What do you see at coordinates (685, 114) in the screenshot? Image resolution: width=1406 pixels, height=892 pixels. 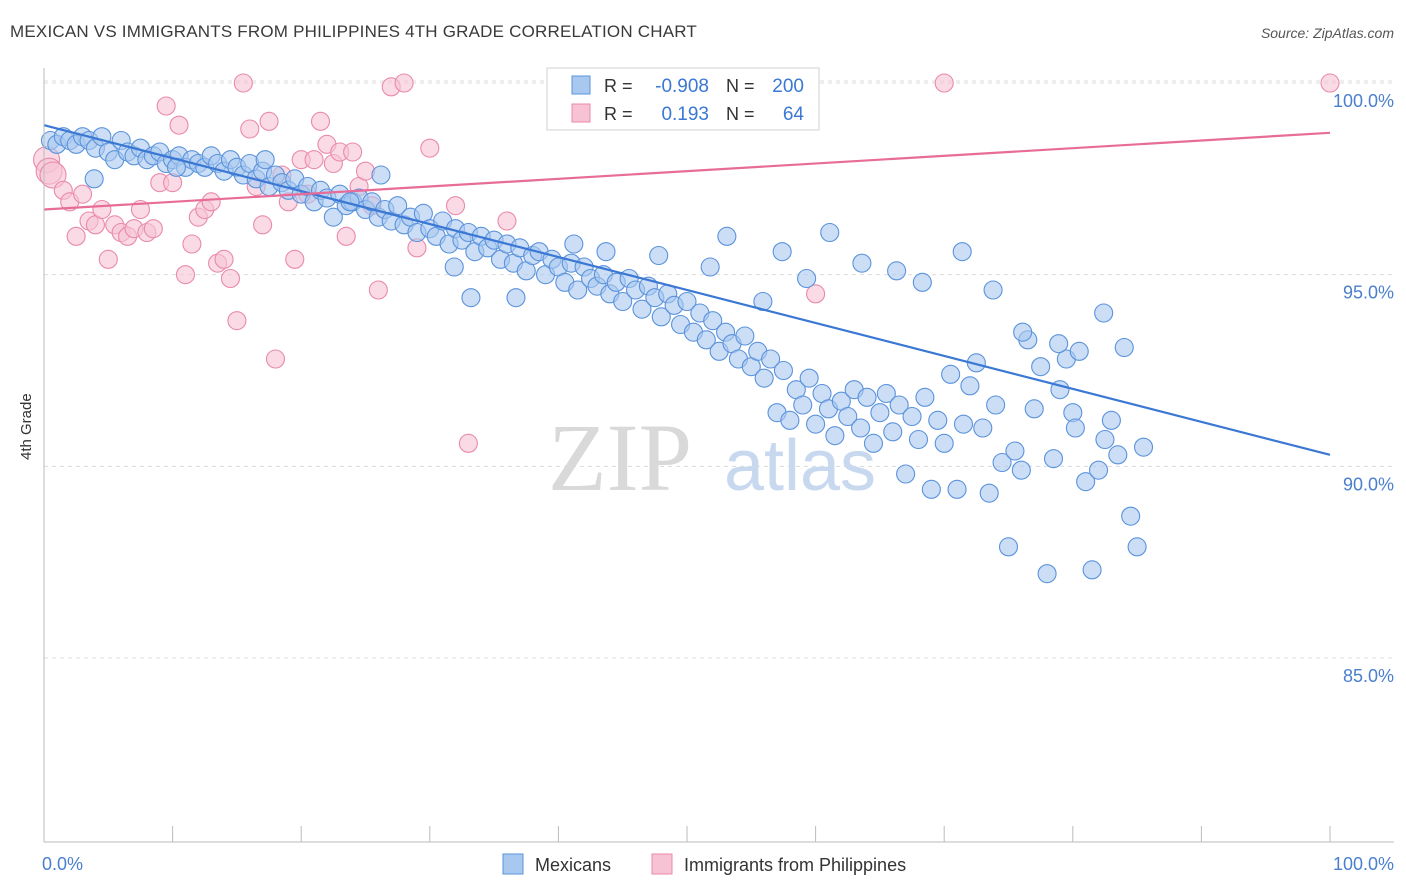 I see `legend-r-value-2: 0.193` at bounding box center [685, 114].